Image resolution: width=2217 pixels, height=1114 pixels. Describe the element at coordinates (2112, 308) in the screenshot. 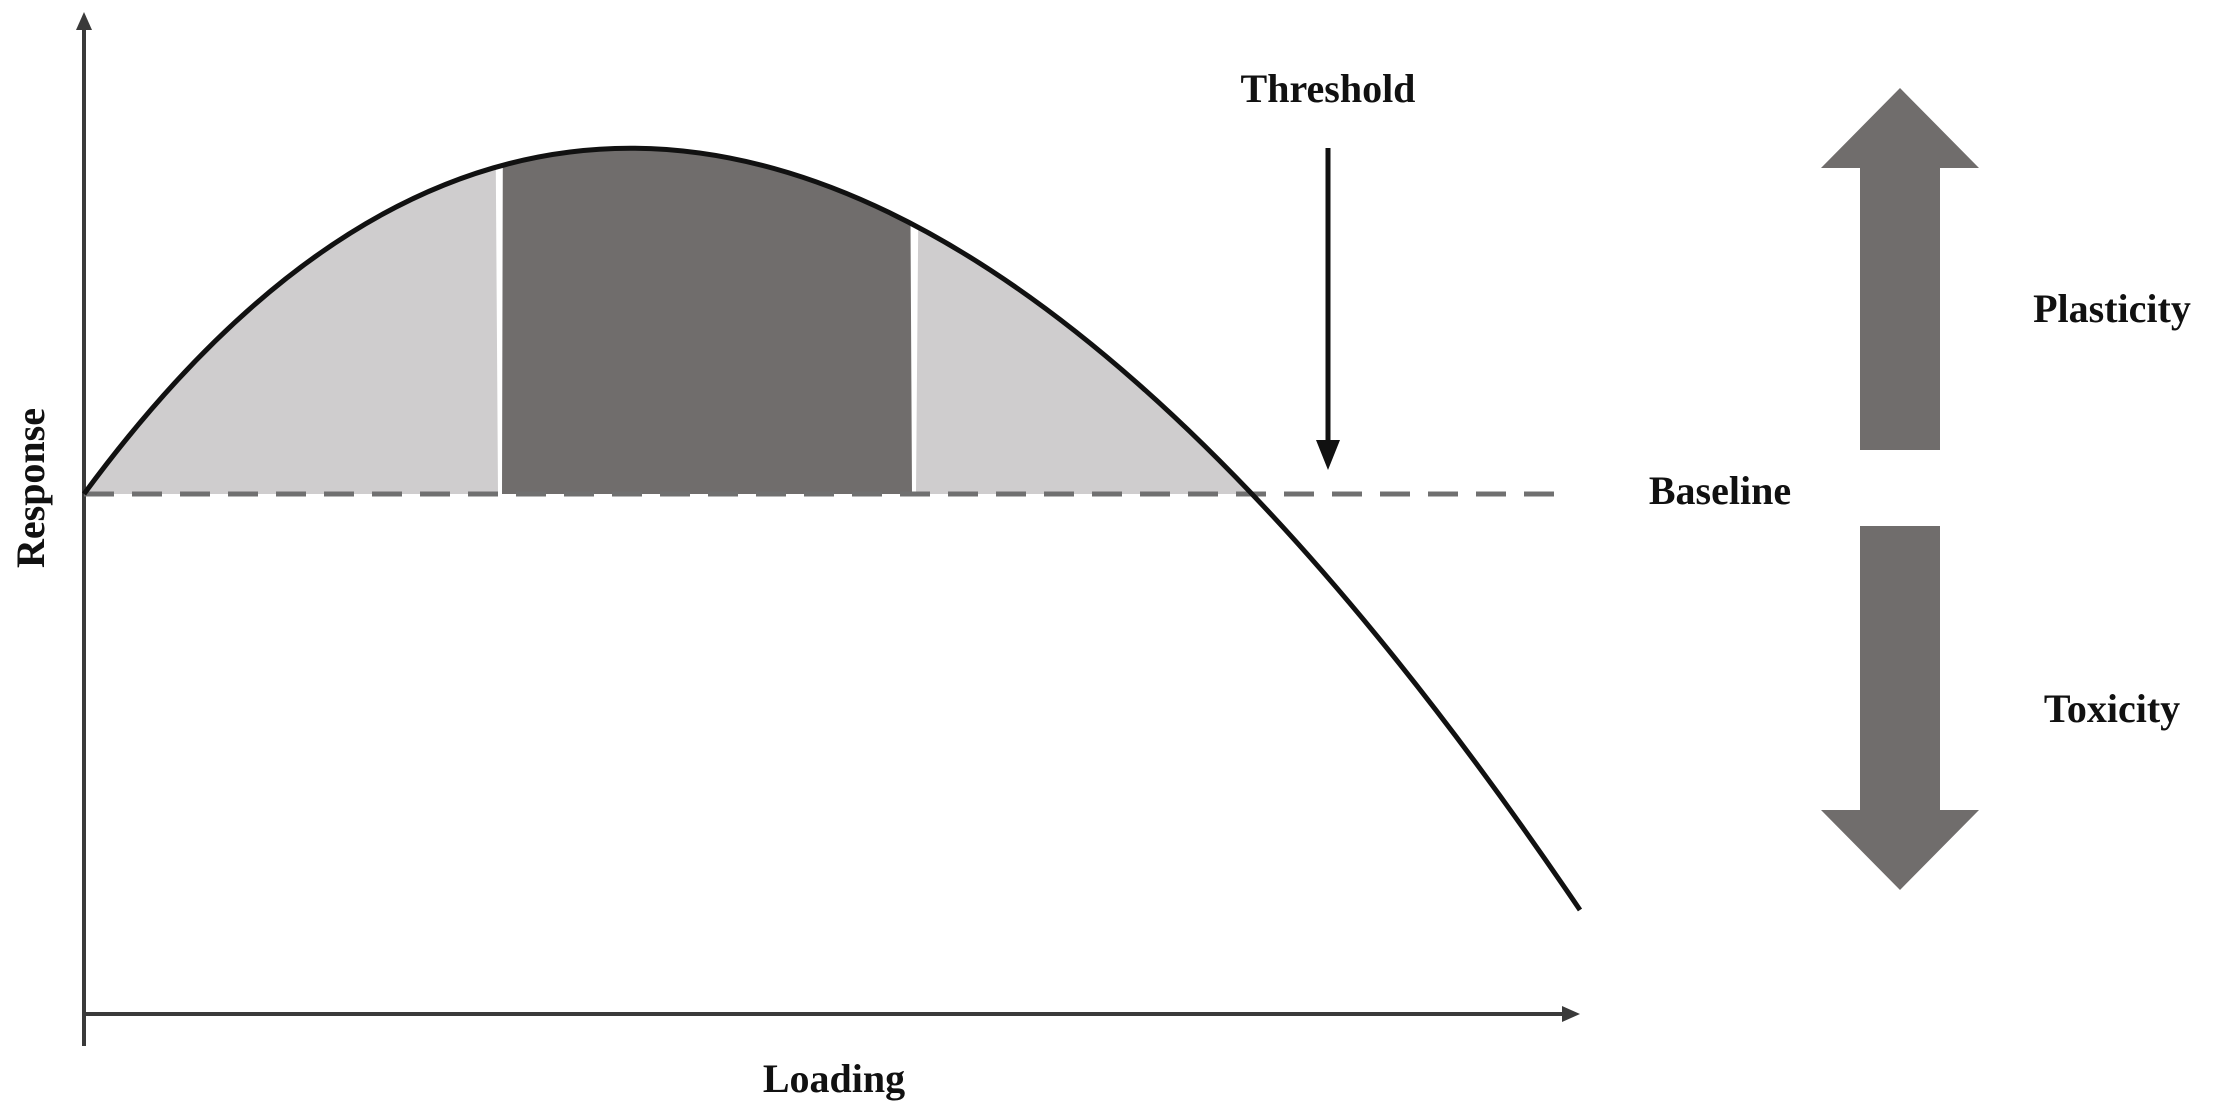

I see `plasticity-label: Plasticity` at that location.